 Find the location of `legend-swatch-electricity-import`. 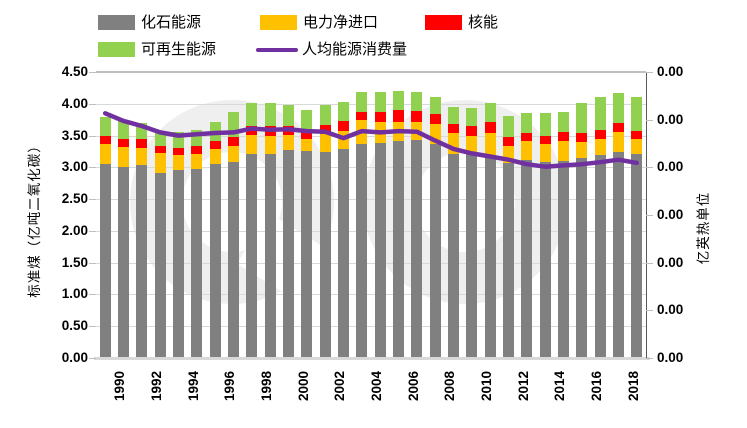

legend-swatch-electricity-import is located at coordinates (278, 22).